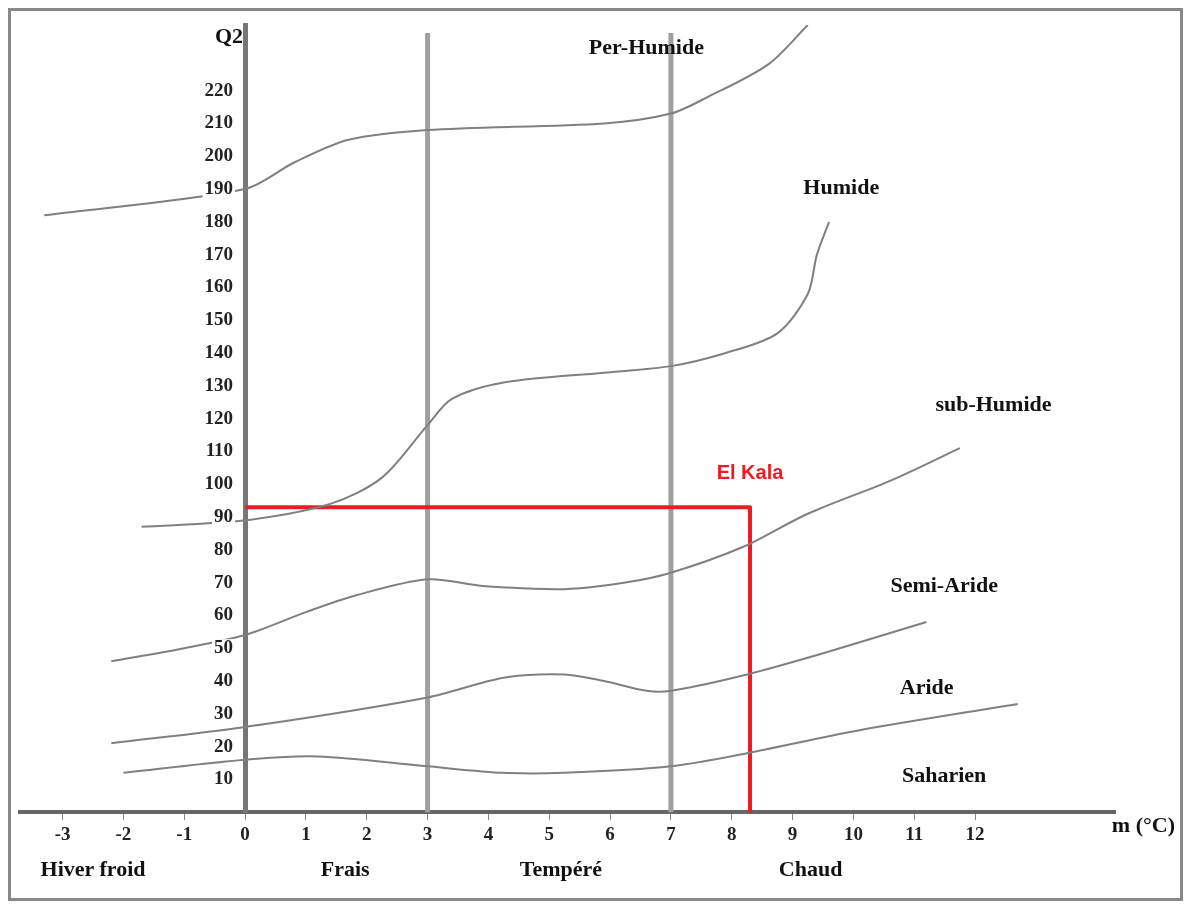 The image size is (1195, 909). I want to click on x-tick-label: -2, so click(123, 833).